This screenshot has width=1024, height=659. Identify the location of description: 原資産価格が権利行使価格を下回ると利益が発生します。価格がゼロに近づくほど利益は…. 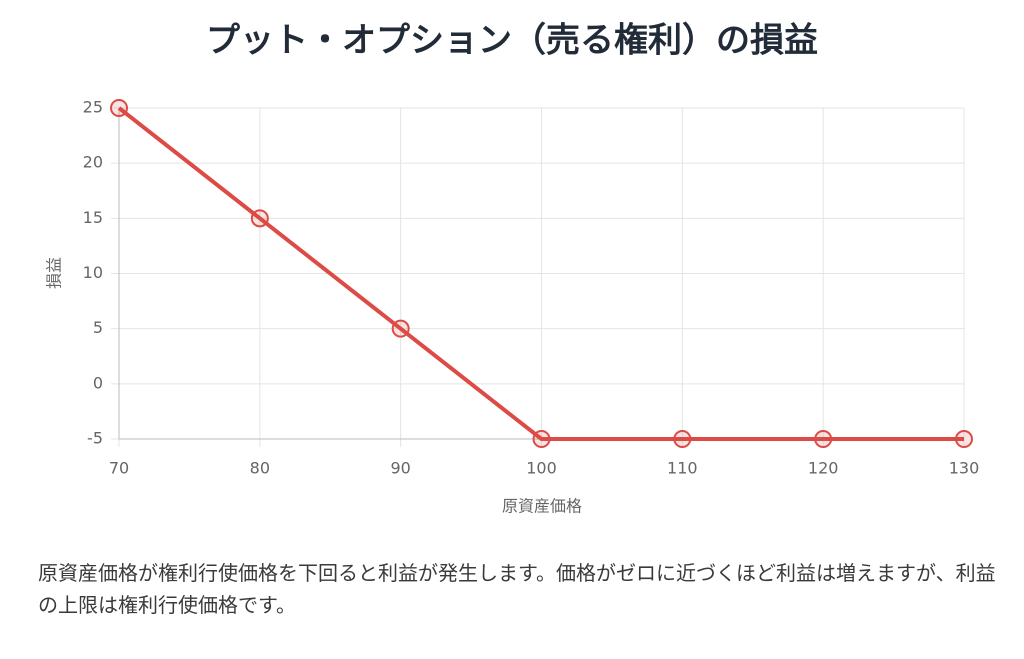
(517, 589).